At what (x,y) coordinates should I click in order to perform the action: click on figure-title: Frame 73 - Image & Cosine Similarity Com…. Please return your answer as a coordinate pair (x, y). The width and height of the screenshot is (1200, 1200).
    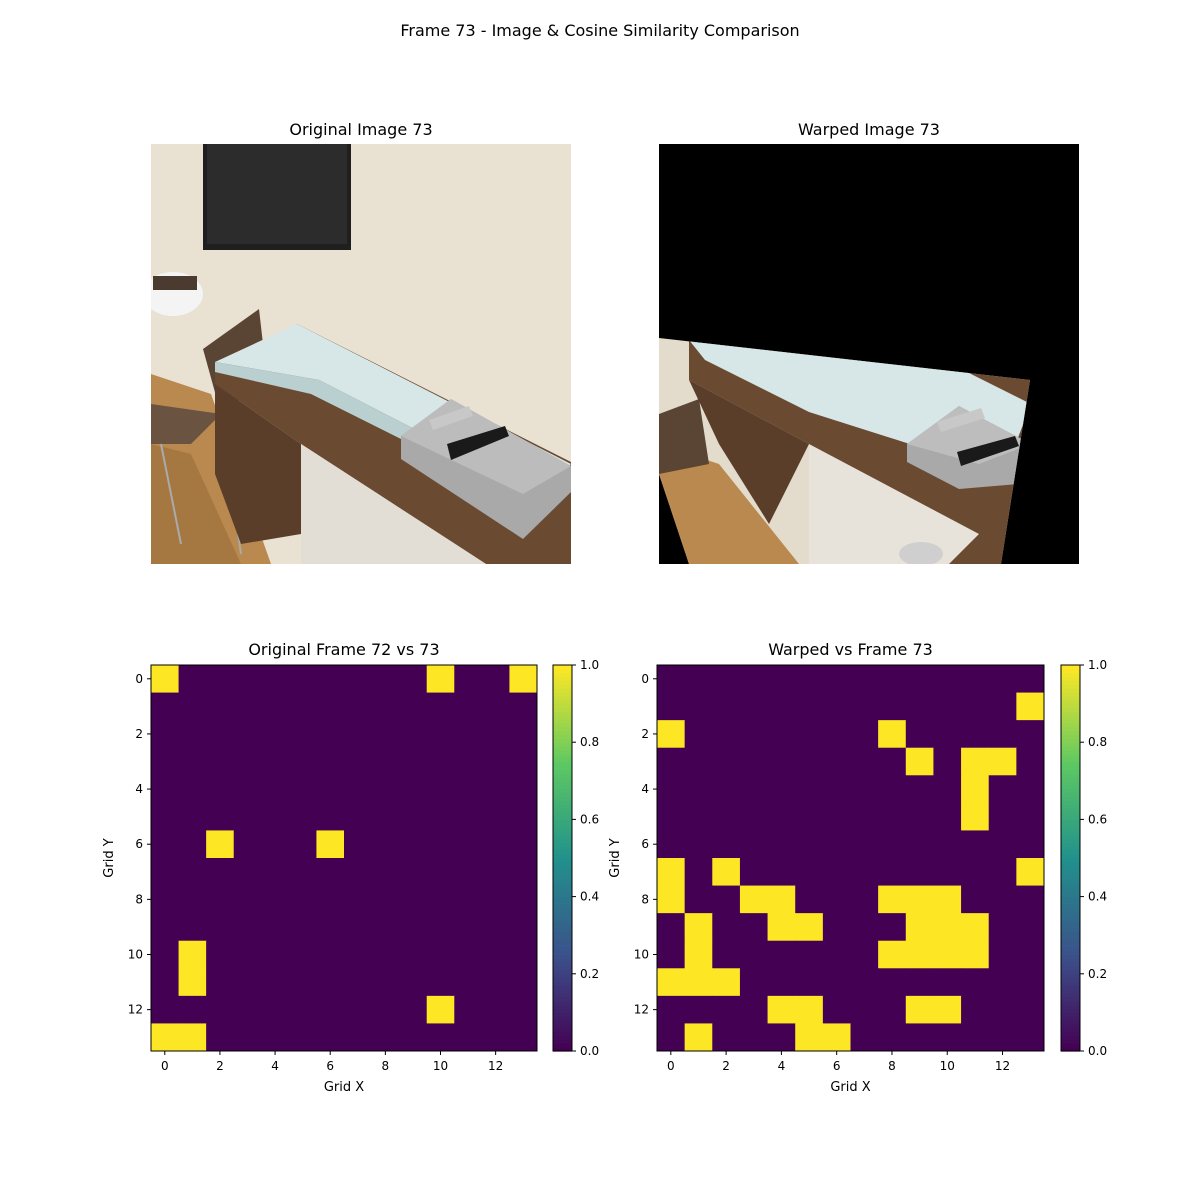
    Looking at the image, I should click on (600, 30).